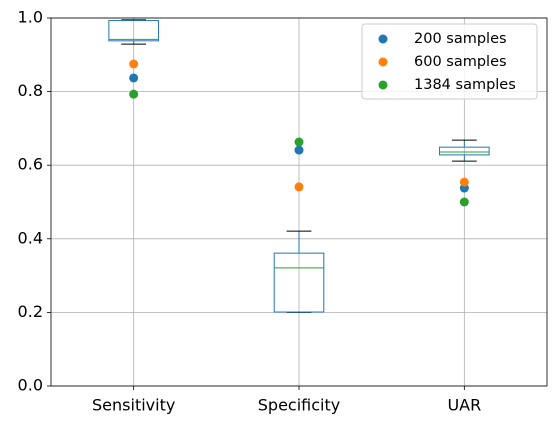  Describe the element at coordinates (299, 405) in the screenshot. I see `x-tick-label: Specificity` at that location.